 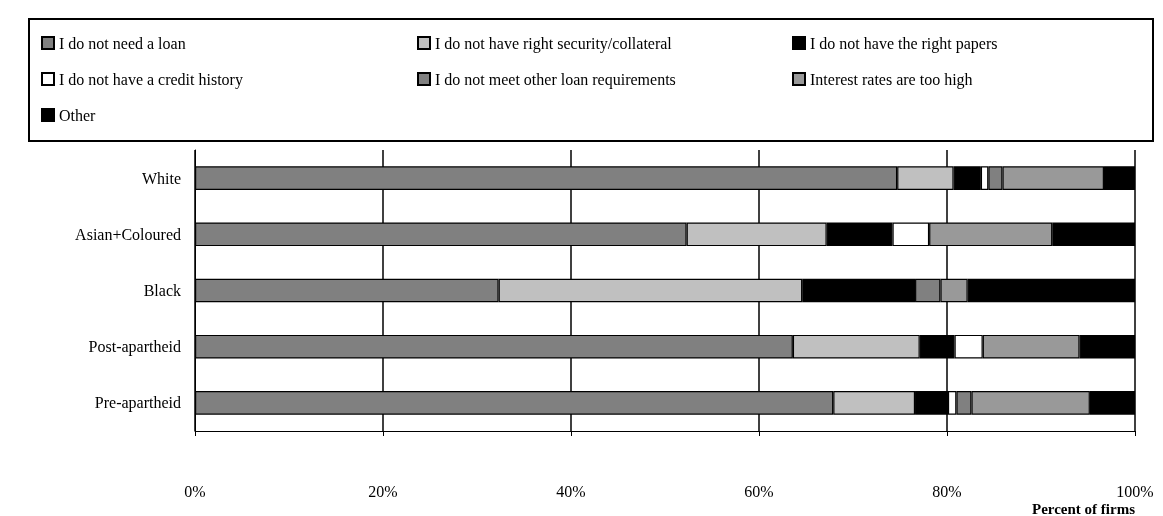 What do you see at coordinates (137, 403) in the screenshot?
I see `y-tick-label: Pre-apartheid` at bounding box center [137, 403].